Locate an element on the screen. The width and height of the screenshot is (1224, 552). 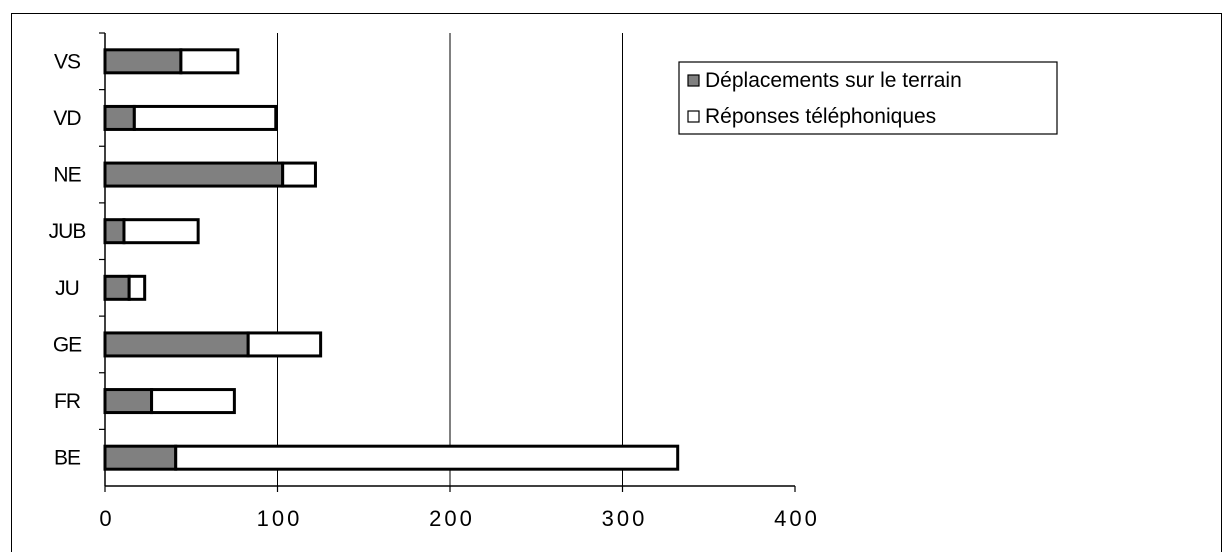
legend-label-phone-answers: Réponses téléphoniques is located at coordinates (820, 116).